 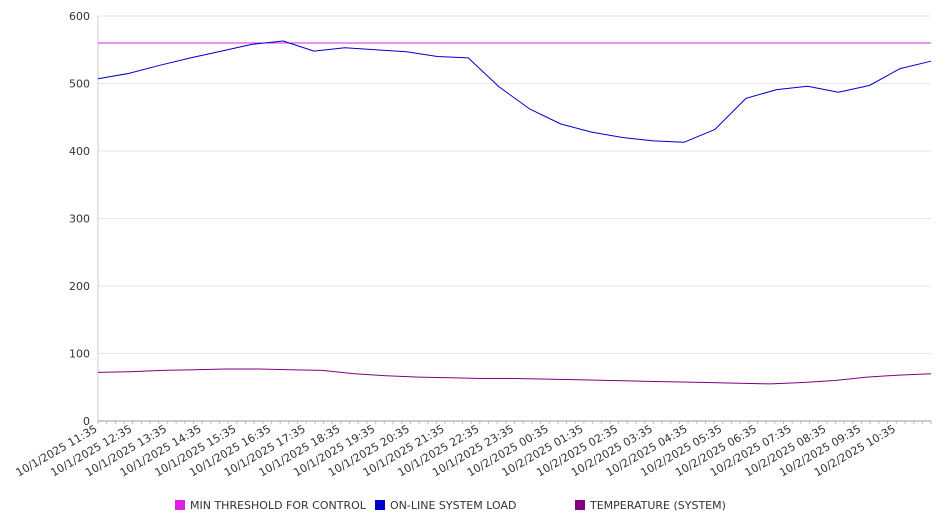 I want to click on legend-swatch-system-load, so click(x=380, y=505).